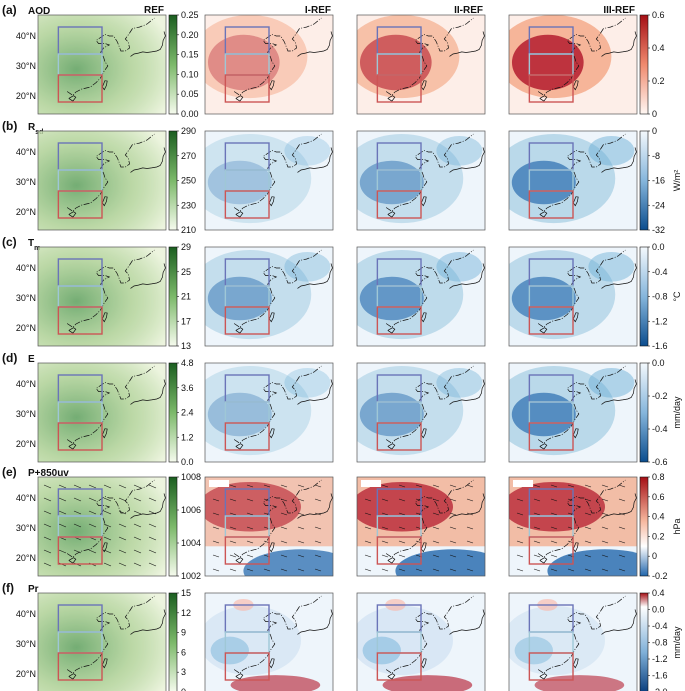 The height and width of the screenshot is (691, 685). Describe the element at coordinates (26, 152) in the screenshot. I see `y-tick-label: 40°N` at that location.